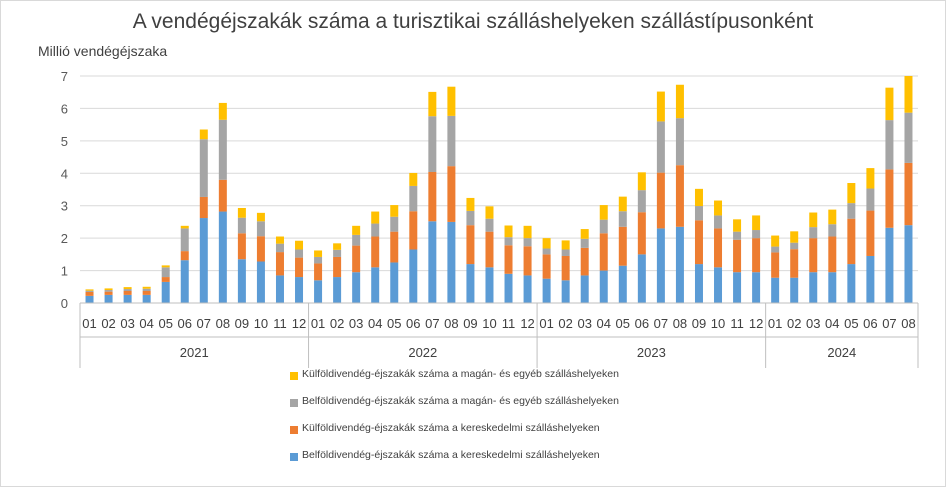 The image size is (946, 487). What do you see at coordinates (841, 352) in the screenshot?
I see `x-group-label: 2024` at bounding box center [841, 352].